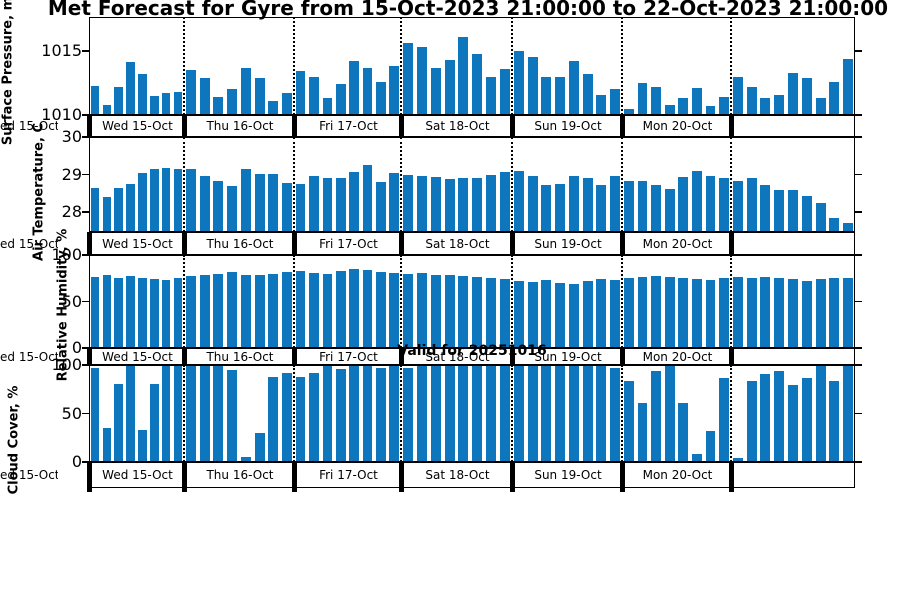 The height and width of the screenshot is (600, 900). What do you see at coordinates (348, 126) in the screenshot?
I see `day-cell: Fri 17-Oct` at bounding box center [348, 126].